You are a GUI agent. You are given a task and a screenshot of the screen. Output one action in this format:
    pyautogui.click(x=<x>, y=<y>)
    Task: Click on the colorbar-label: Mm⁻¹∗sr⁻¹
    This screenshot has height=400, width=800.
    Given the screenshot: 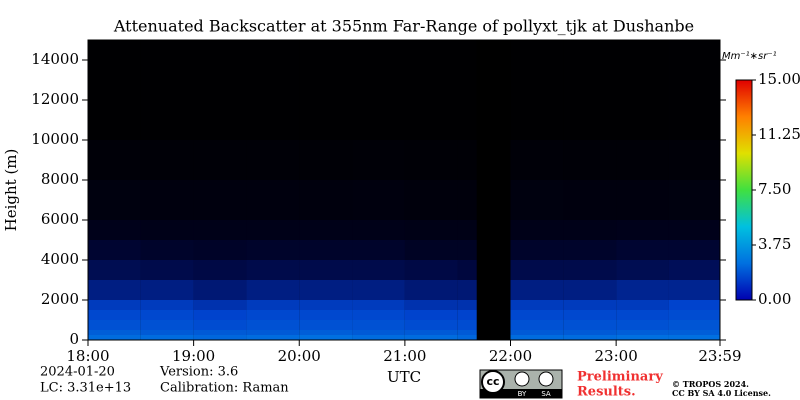 What is the action you would take?
    pyautogui.click(x=749, y=56)
    